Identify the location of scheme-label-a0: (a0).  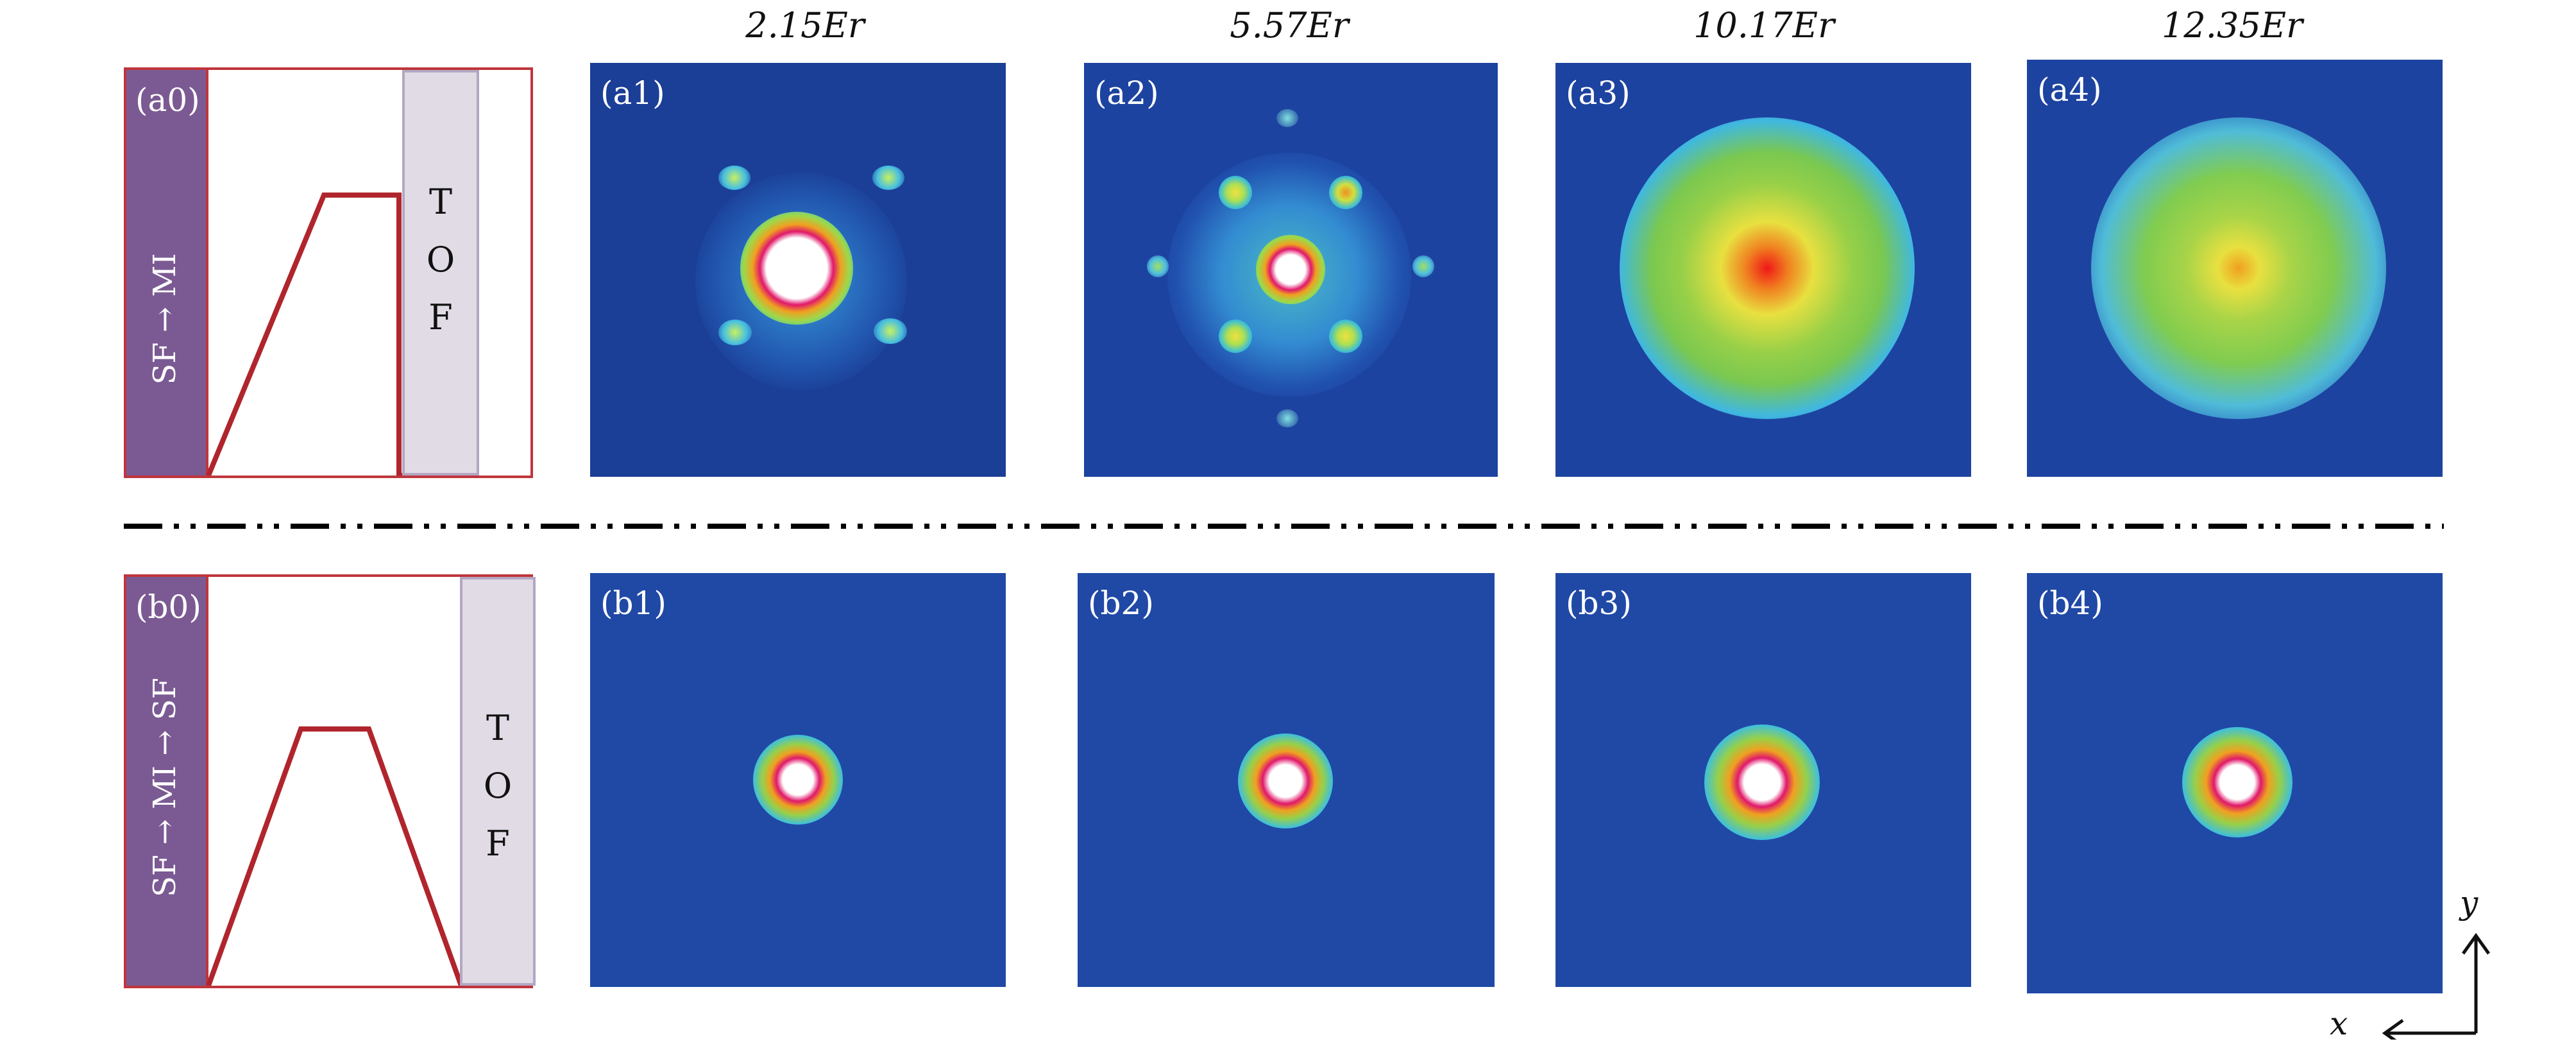
(167, 100).